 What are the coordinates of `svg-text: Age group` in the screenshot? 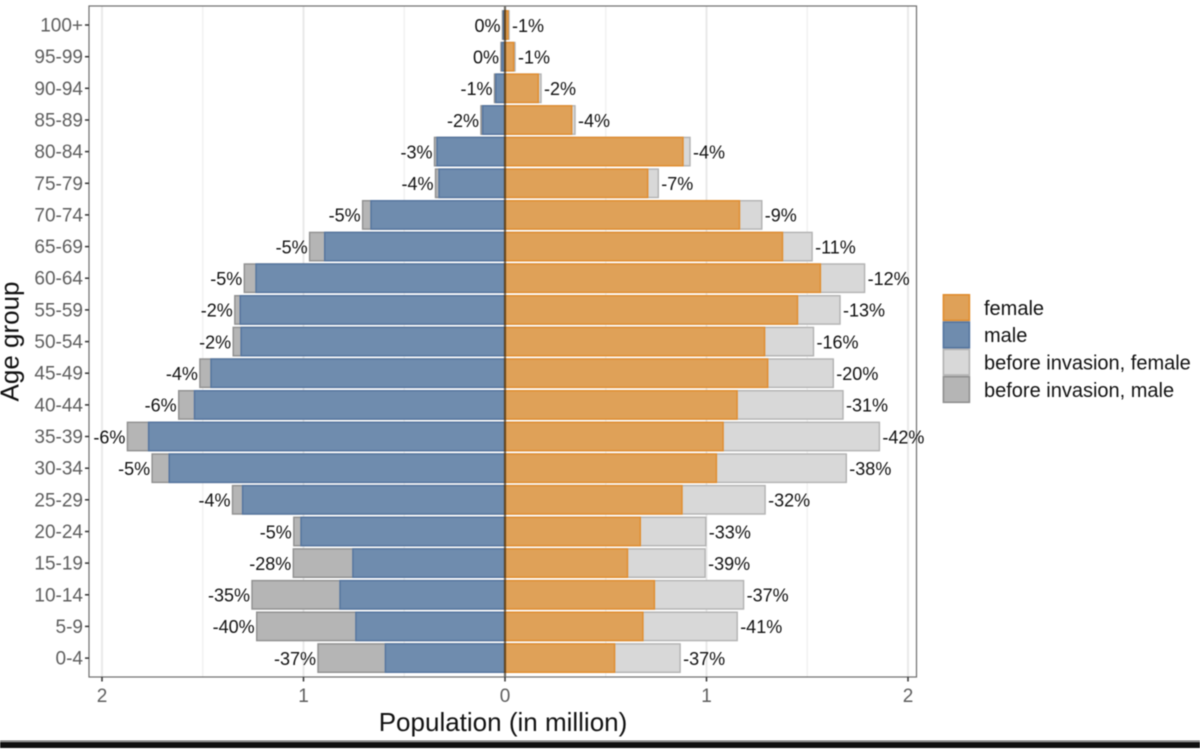 It's located at (12, 342).